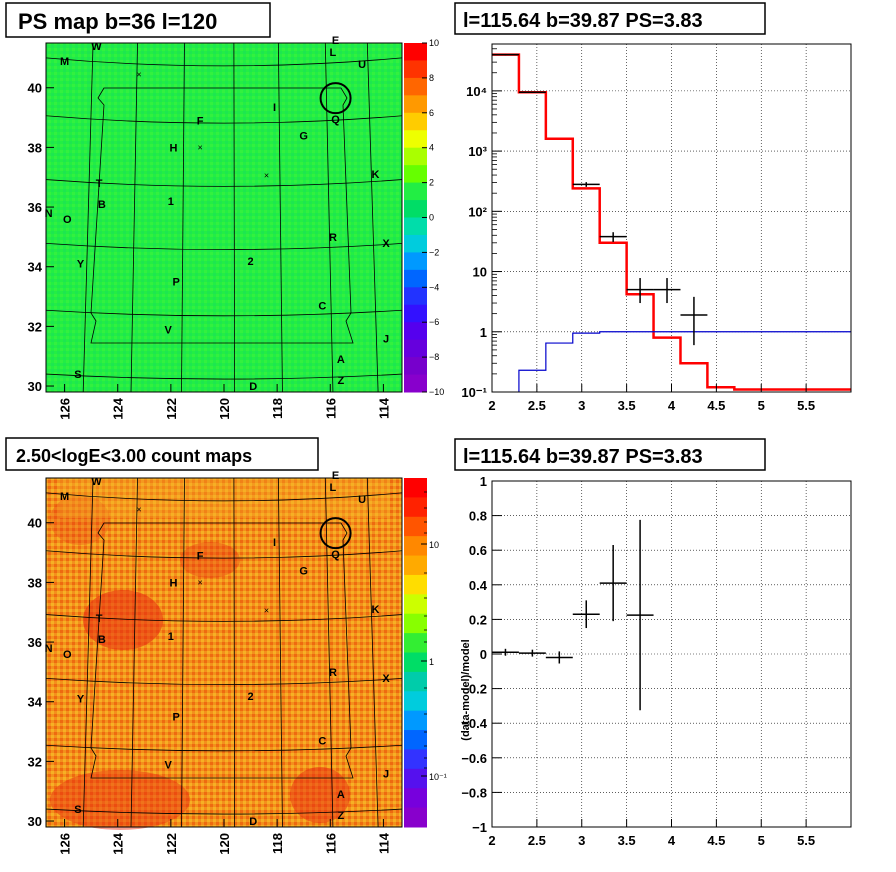  What do you see at coordinates (478, 516) in the screenshot?
I see `y-tick-label: 0.8` at bounding box center [478, 516].